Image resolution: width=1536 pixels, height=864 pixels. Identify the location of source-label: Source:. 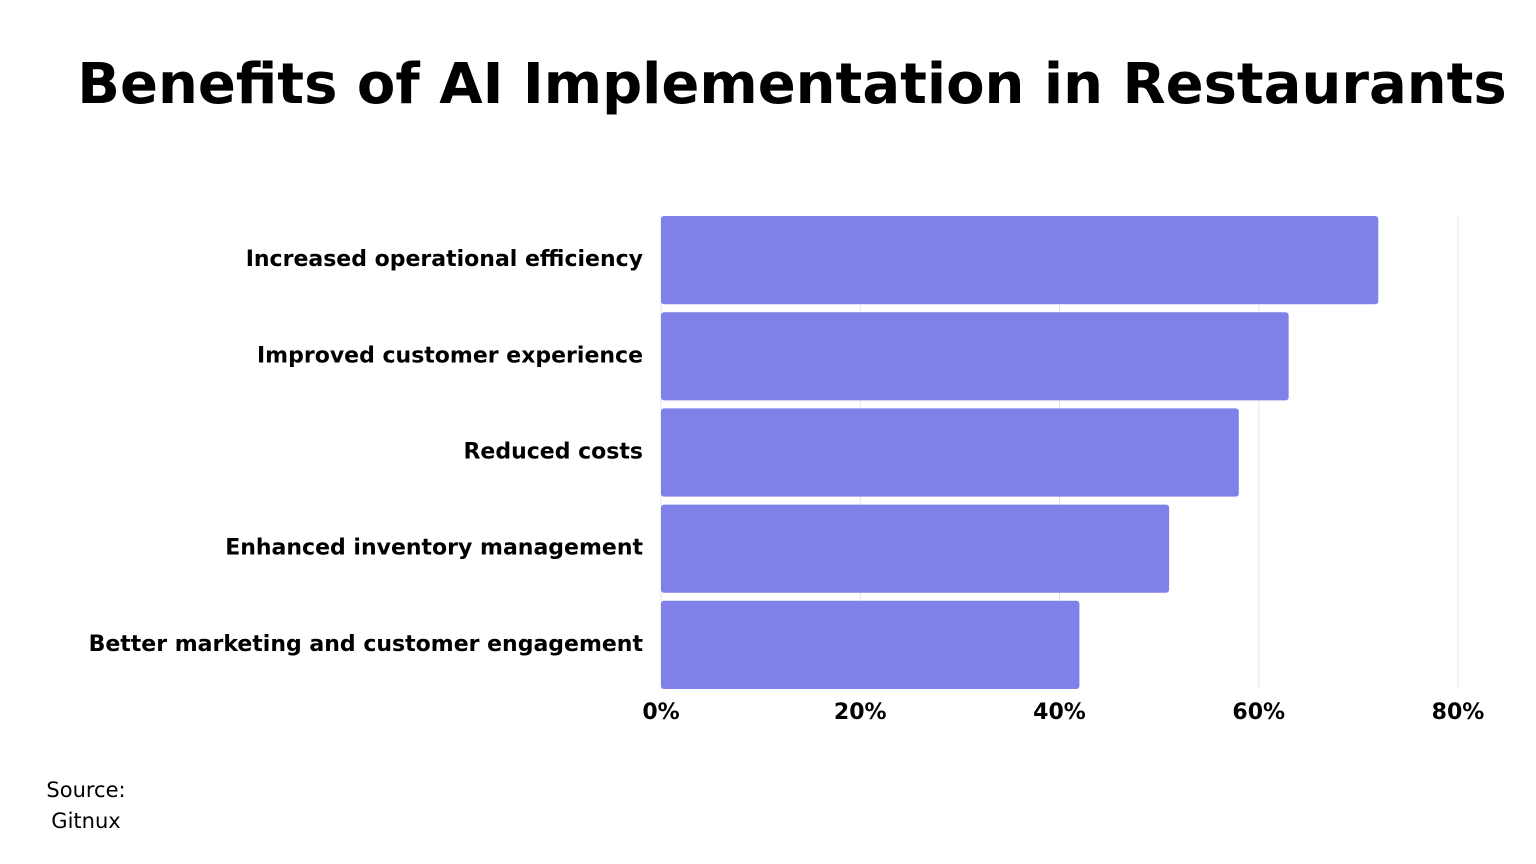
(85, 790).